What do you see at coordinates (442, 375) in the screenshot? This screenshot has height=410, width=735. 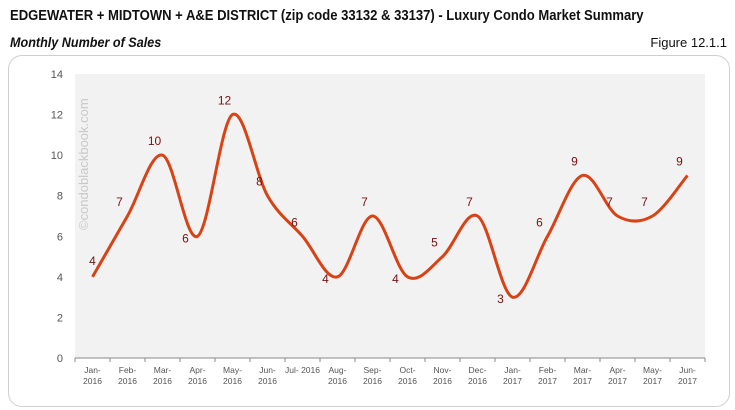 I see `x-tick-label: Nov-2016` at bounding box center [442, 375].